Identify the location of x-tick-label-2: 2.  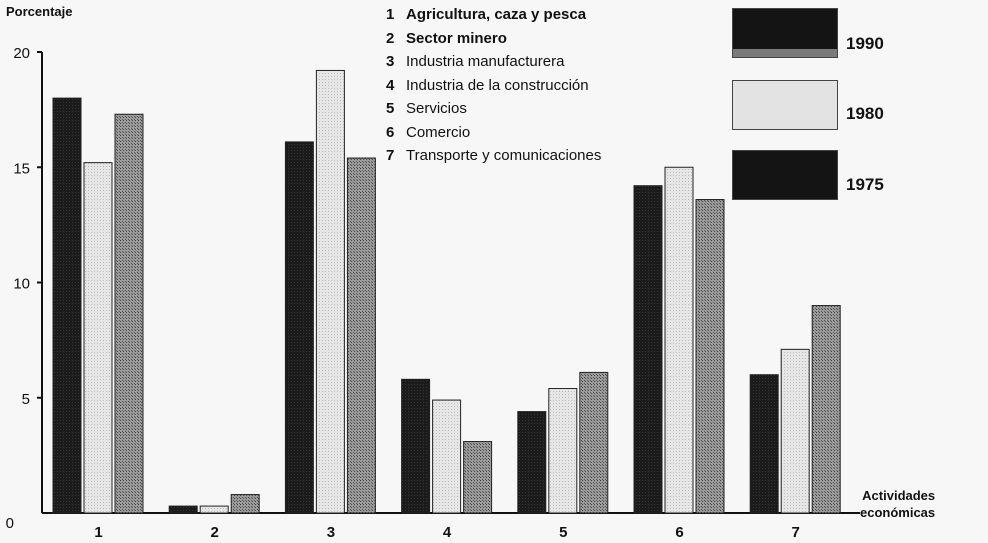
(215, 532).